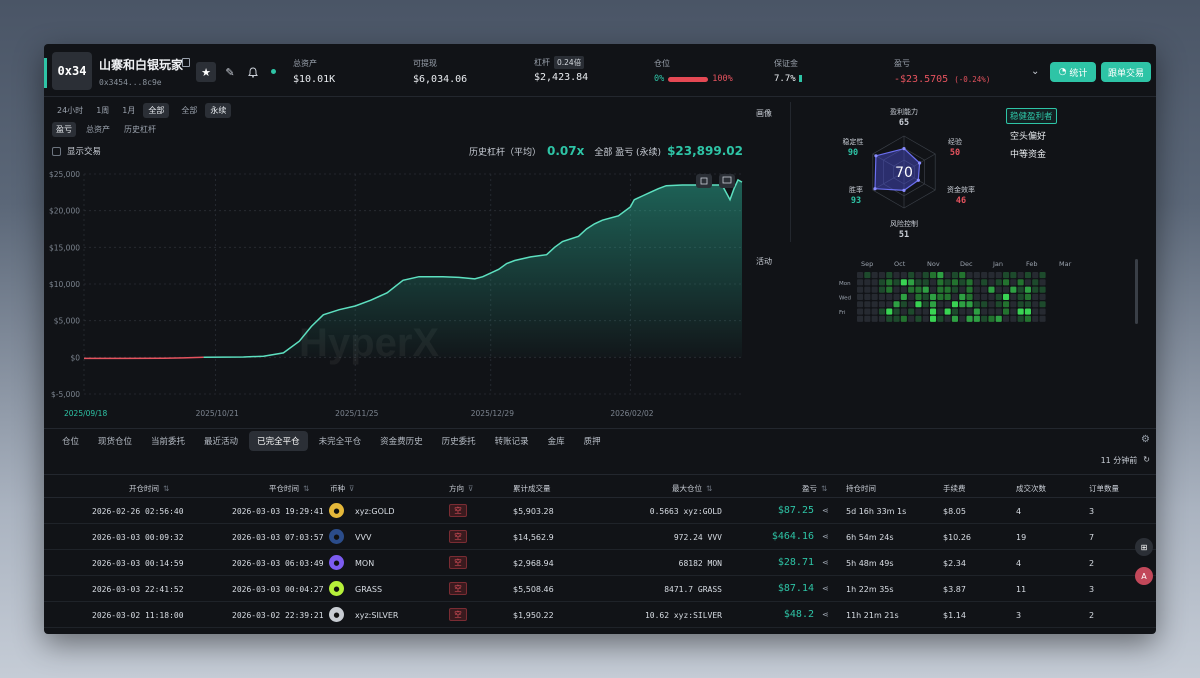 This screenshot has height=678, width=1200. Describe the element at coordinates (115, 441) in the screenshot. I see `tab-spot-positions: 现货仓位` at that location.